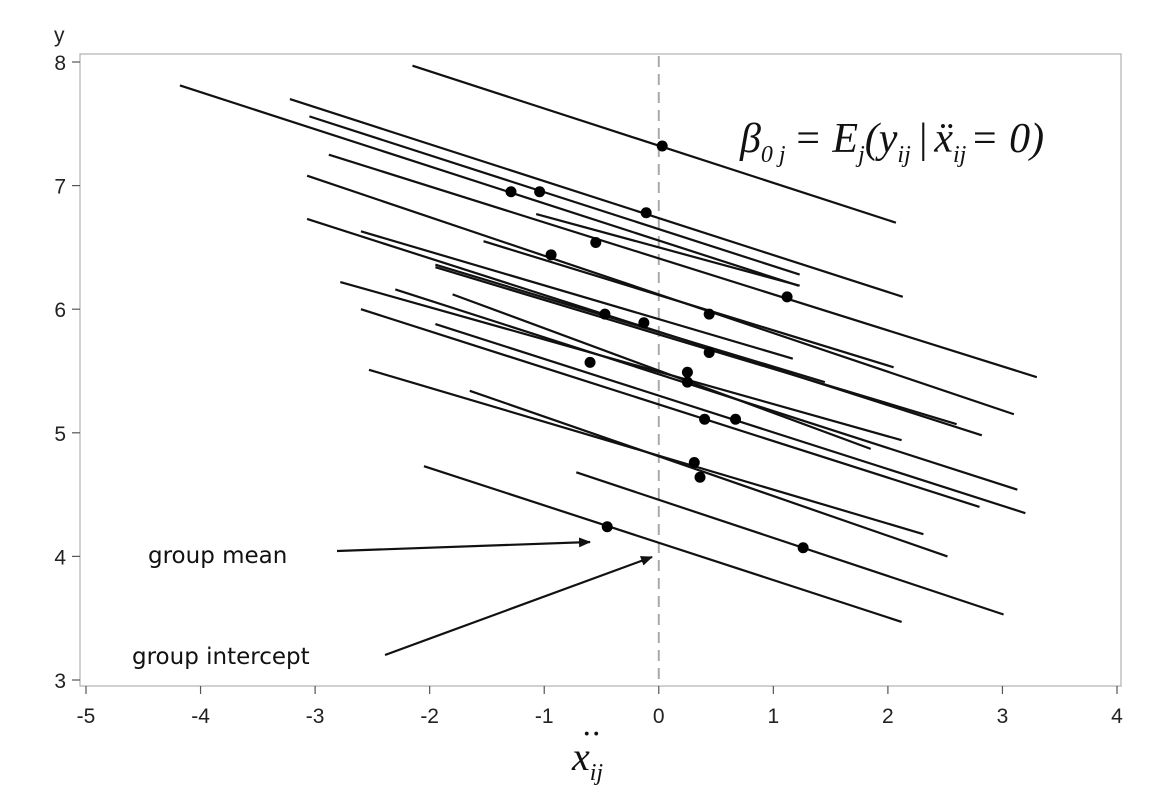 The width and height of the screenshot is (1150, 792). Describe the element at coordinates (1117, 716) in the screenshot. I see `x-tick-label: 4` at that location.